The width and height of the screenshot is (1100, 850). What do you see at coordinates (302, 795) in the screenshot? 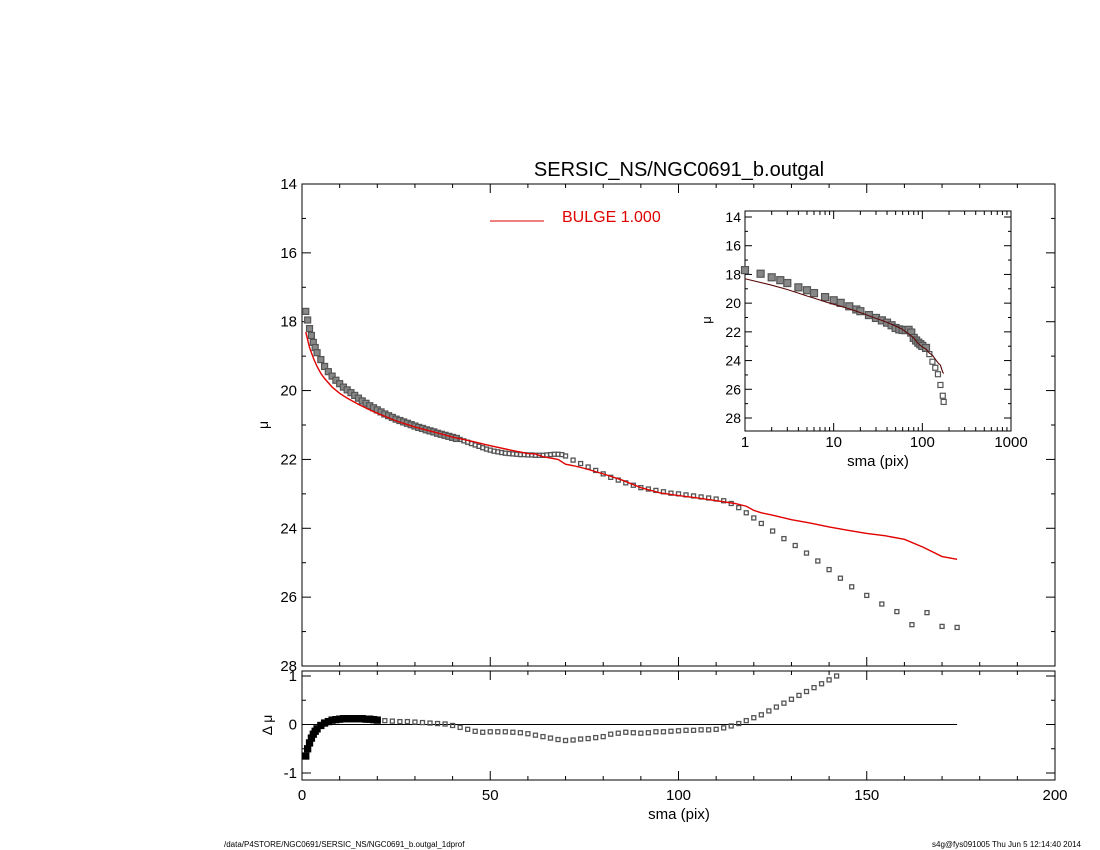
I see `residual-xtick-label: 0` at bounding box center [302, 795].